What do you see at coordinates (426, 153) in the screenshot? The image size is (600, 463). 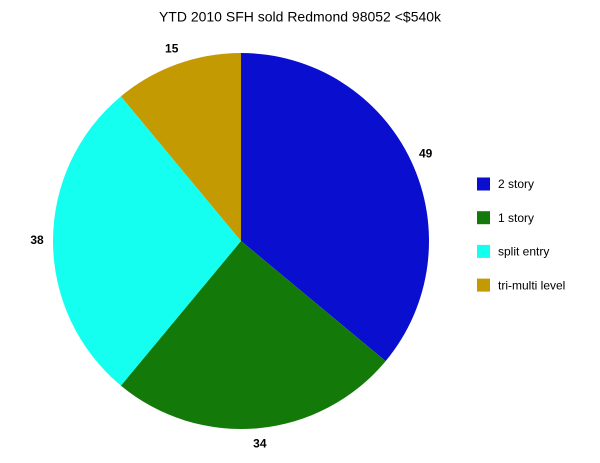 I see `data-label: 49` at bounding box center [426, 153].